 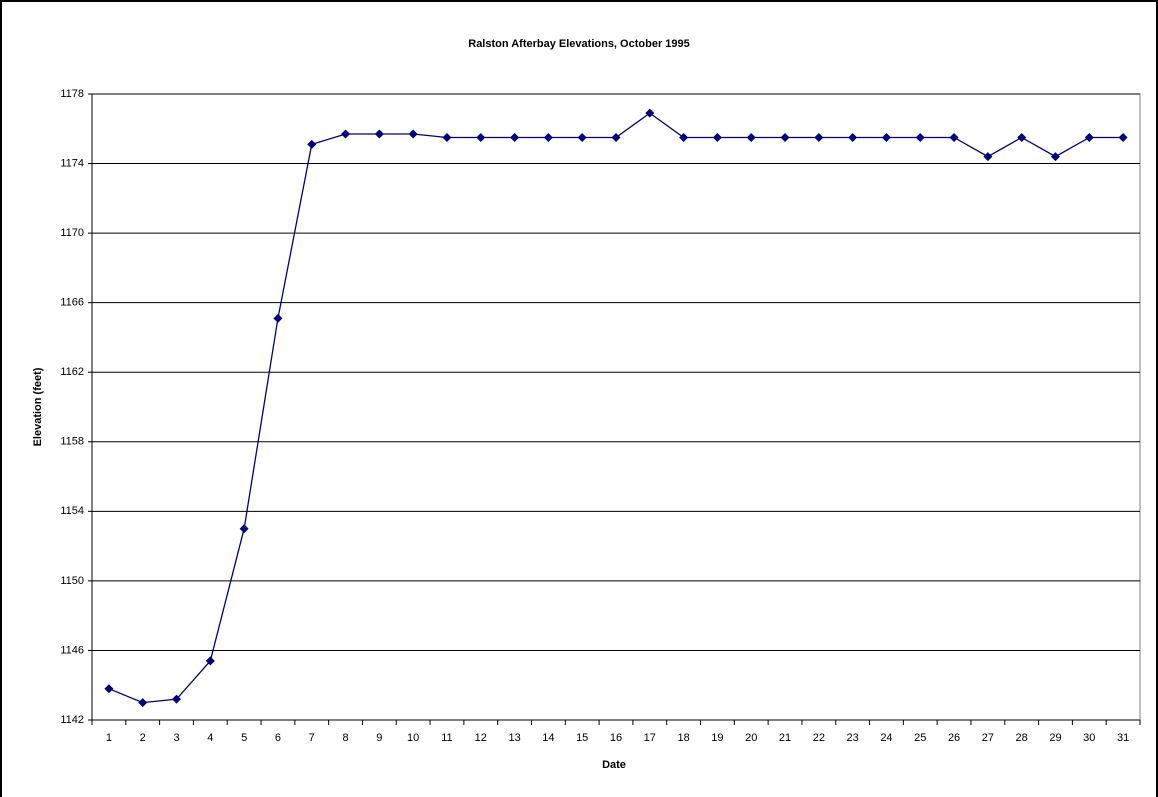 What do you see at coordinates (210, 738) in the screenshot?
I see `x-tick-label: 4` at bounding box center [210, 738].